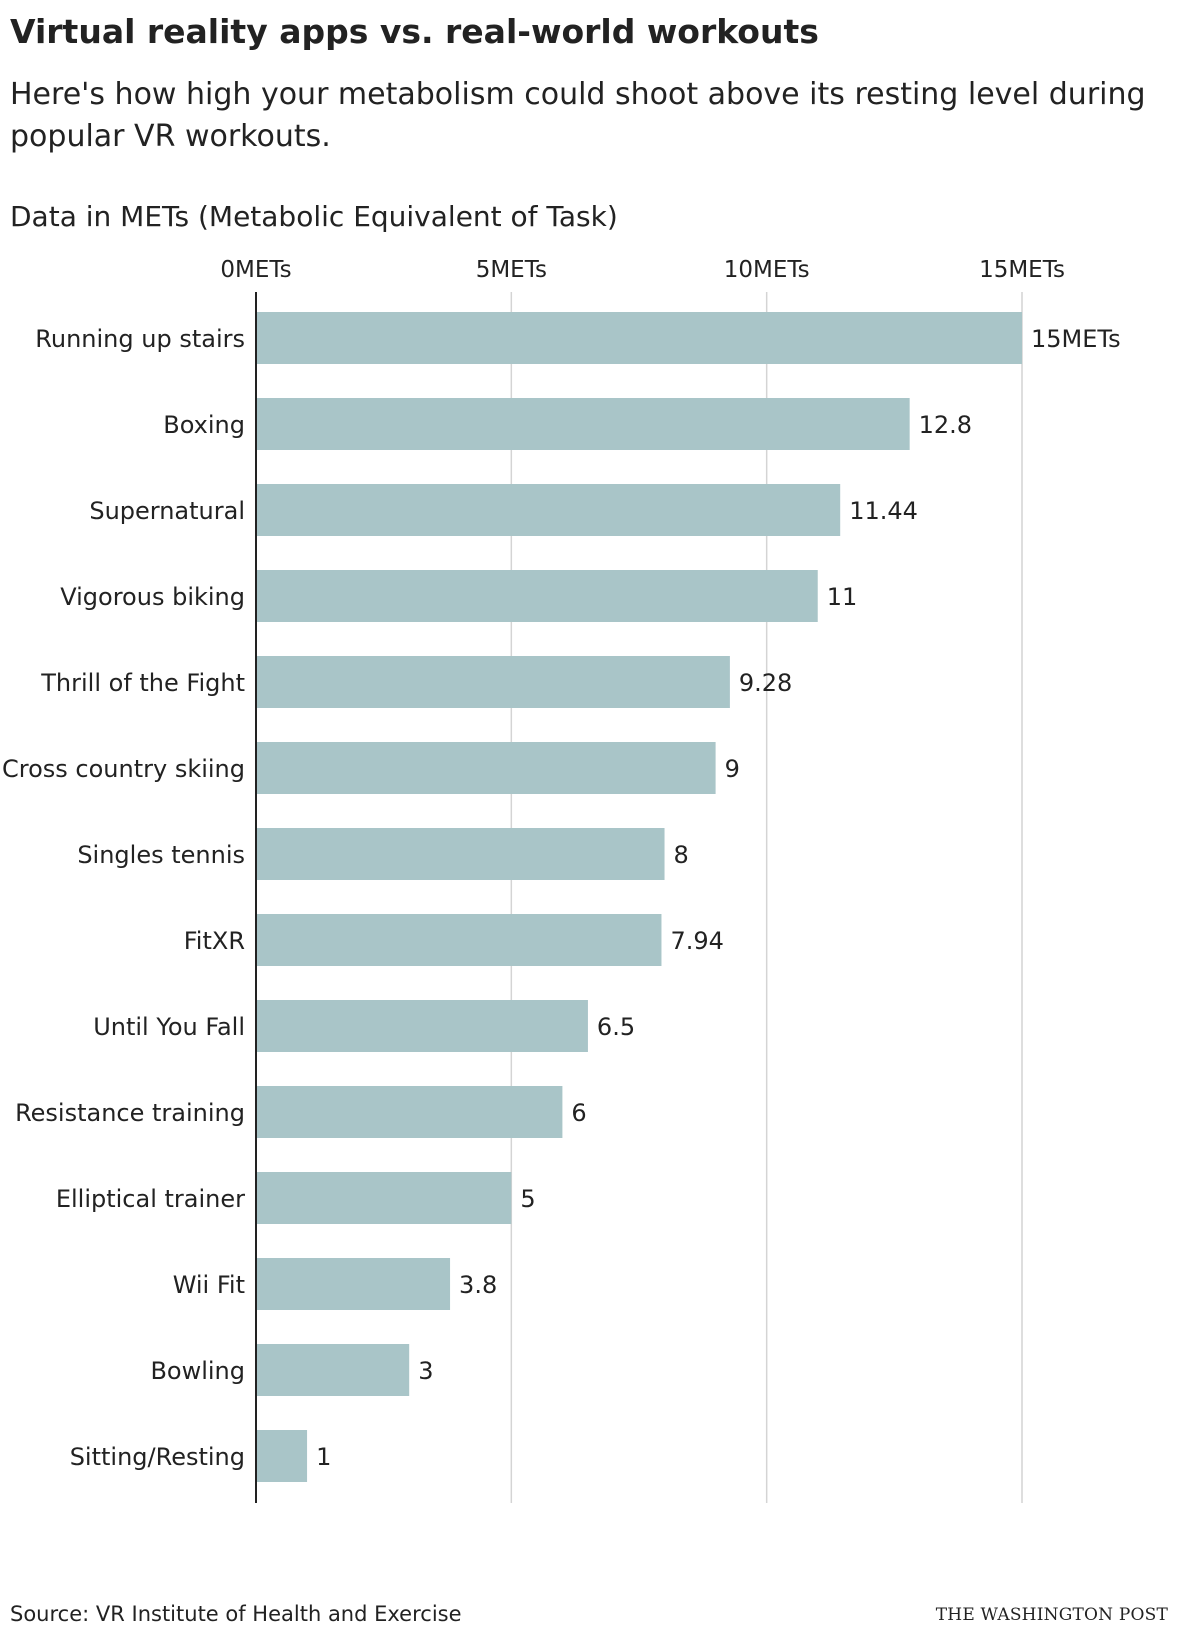 This screenshot has width=1180, height=1638. Describe the element at coordinates (169, 1027) in the screenshot. I see `category-label: Until You Fall` at that location.